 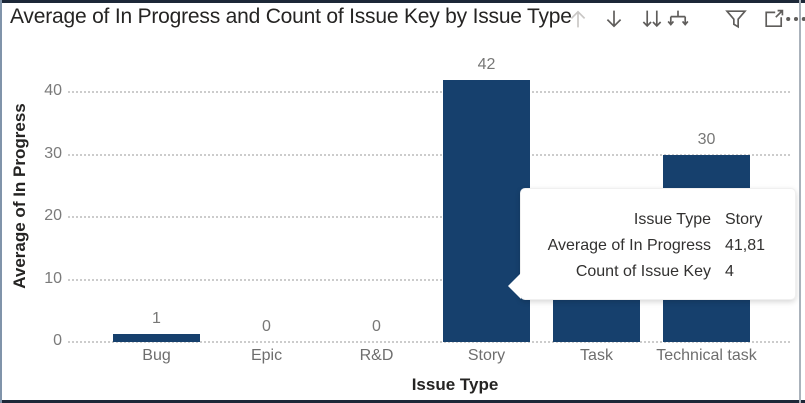 What do you see at coordinates (744, 219) in the screenshot?
I see `tooltip-value: Story` at bounding box center [744, 219].